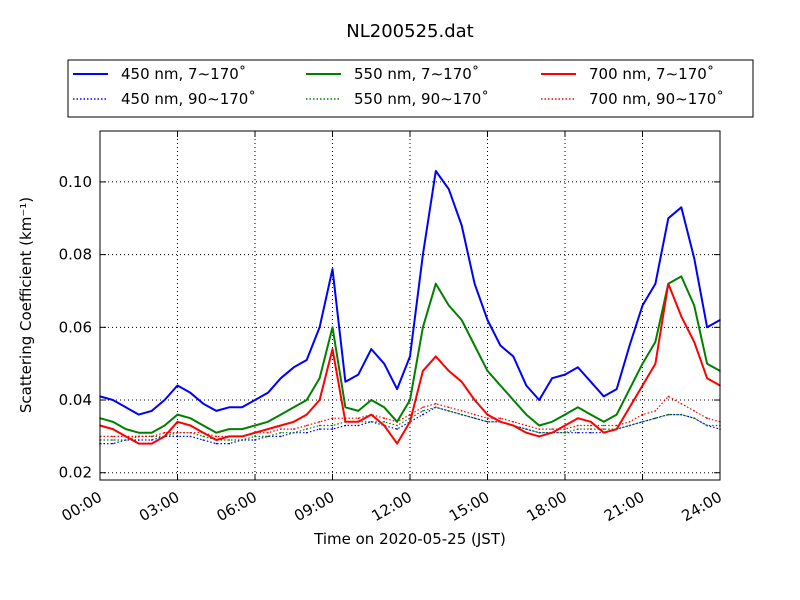 The width and height of the screenshot is (800, 600). What do you see at coordinates (314, 506) in the screenshot?
I see `x-tick-label: 09:00` at bounding box center [314, 506].